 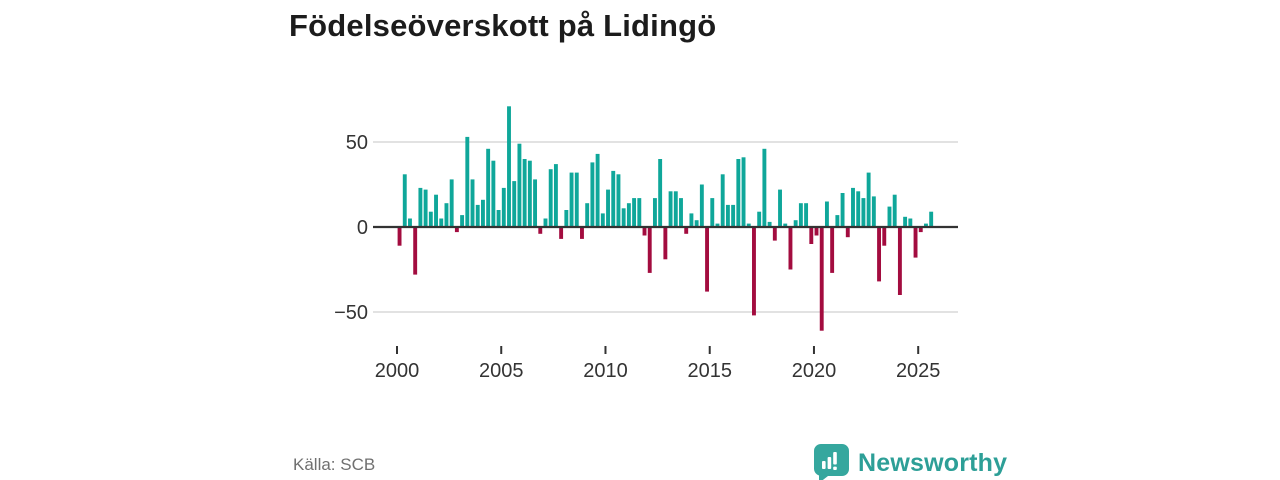 What do you see at coordinates (933, 463) in the screenshot?
I see `newsworthy-logo-text: Newsworthy` at bounding box center [933, 463].